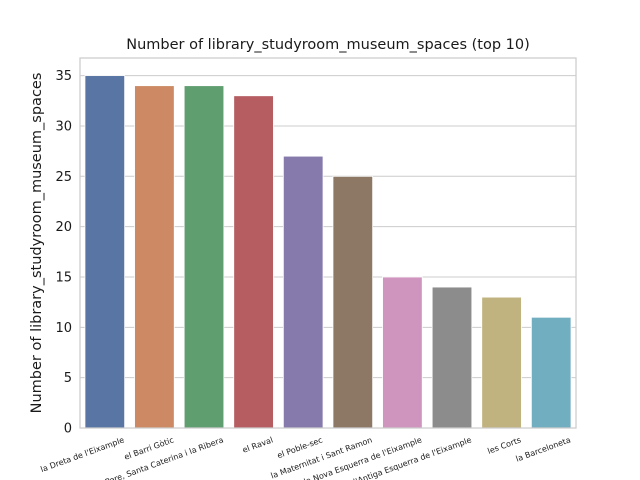 The image size is (640, 480). I want to click on y-axis-ticks: 0 5 10 15 20 25 30 35, so click(63, 252).